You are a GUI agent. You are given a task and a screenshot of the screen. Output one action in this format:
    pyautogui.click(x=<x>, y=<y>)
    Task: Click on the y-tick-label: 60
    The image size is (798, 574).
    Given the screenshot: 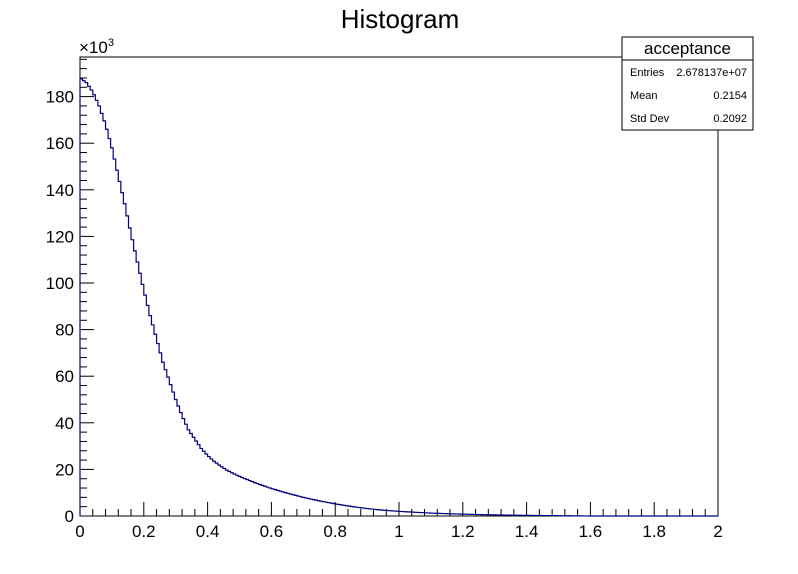 What is the action you would take?
    pyautogui.click(x=64, y=376)
    